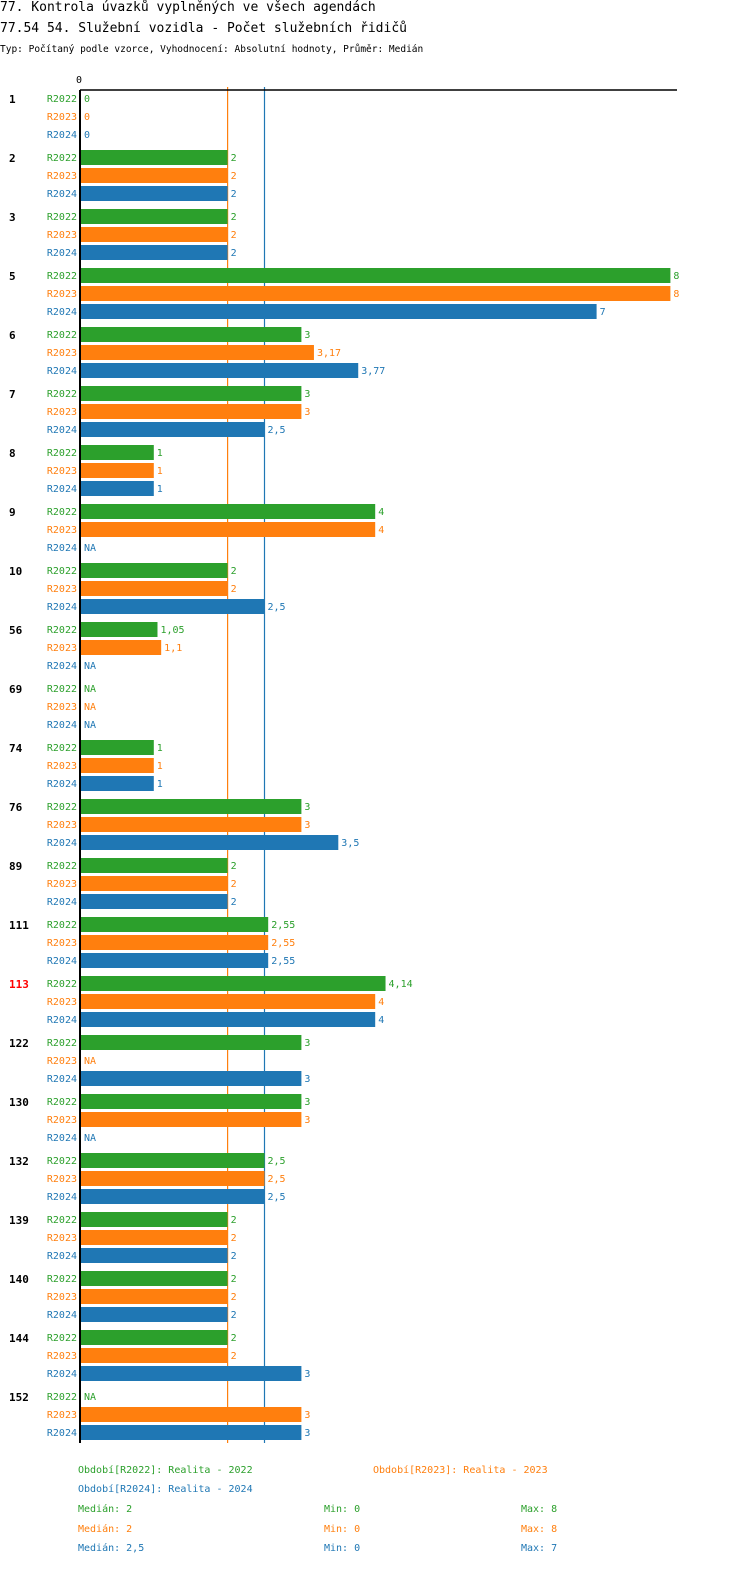 The image size is (750, 1592). What do you see at coordinates (19, 1161) in the screenshot?
I see `group-label: 132` at bounding box center [19, 1161].